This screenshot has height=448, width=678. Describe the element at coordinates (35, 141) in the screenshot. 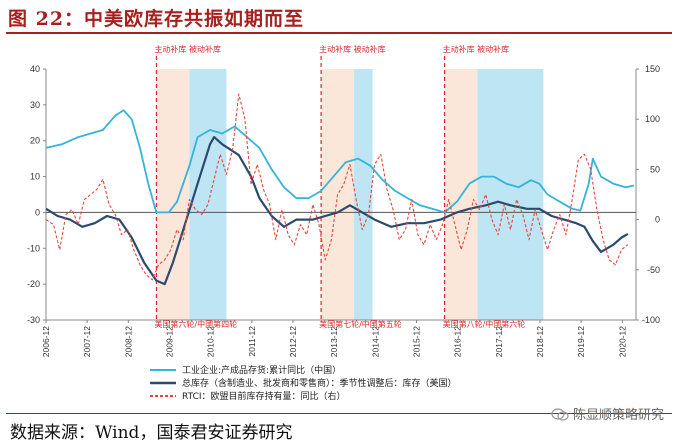

I see `left-tick-label: 20` at that location.